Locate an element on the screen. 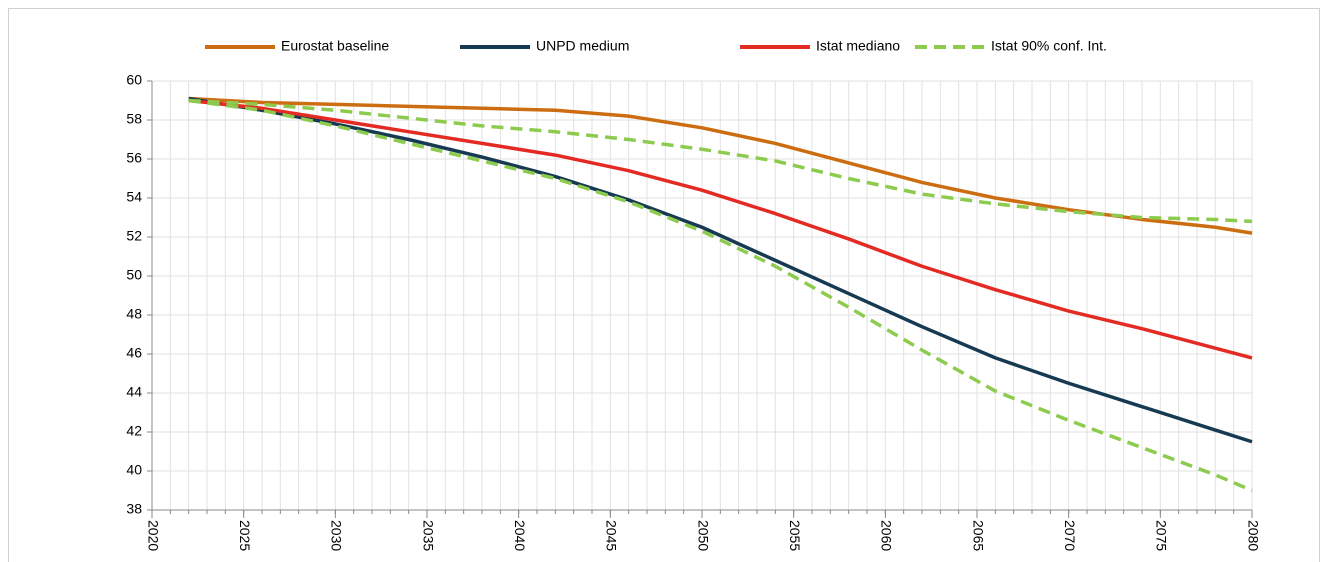 The height and width of the screenshot is (562, 1328). x-tick-label: 2025 is located at coordinates (245, 535).